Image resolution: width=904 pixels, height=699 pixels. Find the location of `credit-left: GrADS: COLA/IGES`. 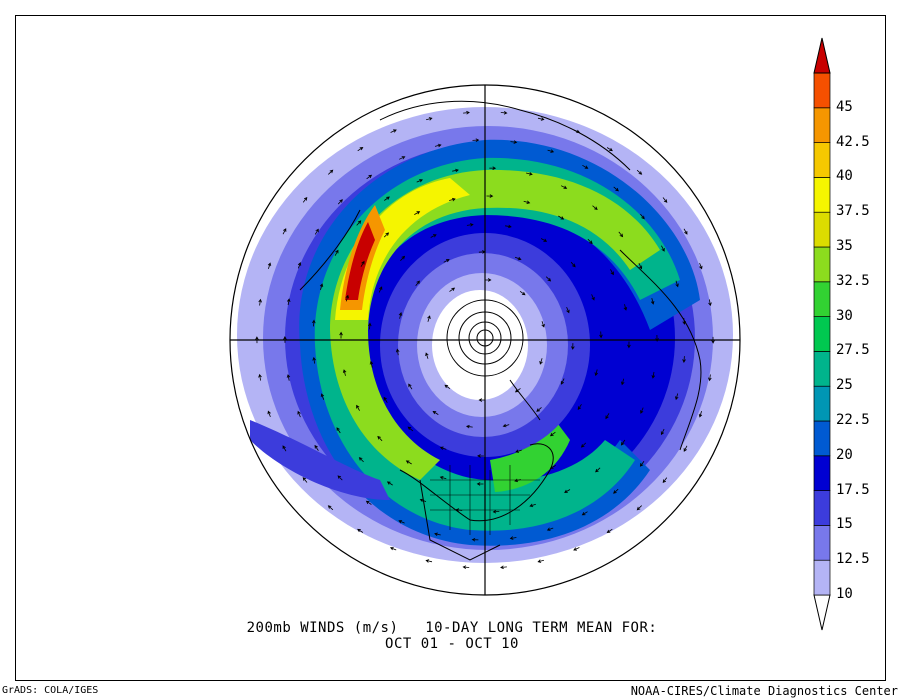

credit-left: GrADS: COLA/IGES is located at coordinates (50, 690).